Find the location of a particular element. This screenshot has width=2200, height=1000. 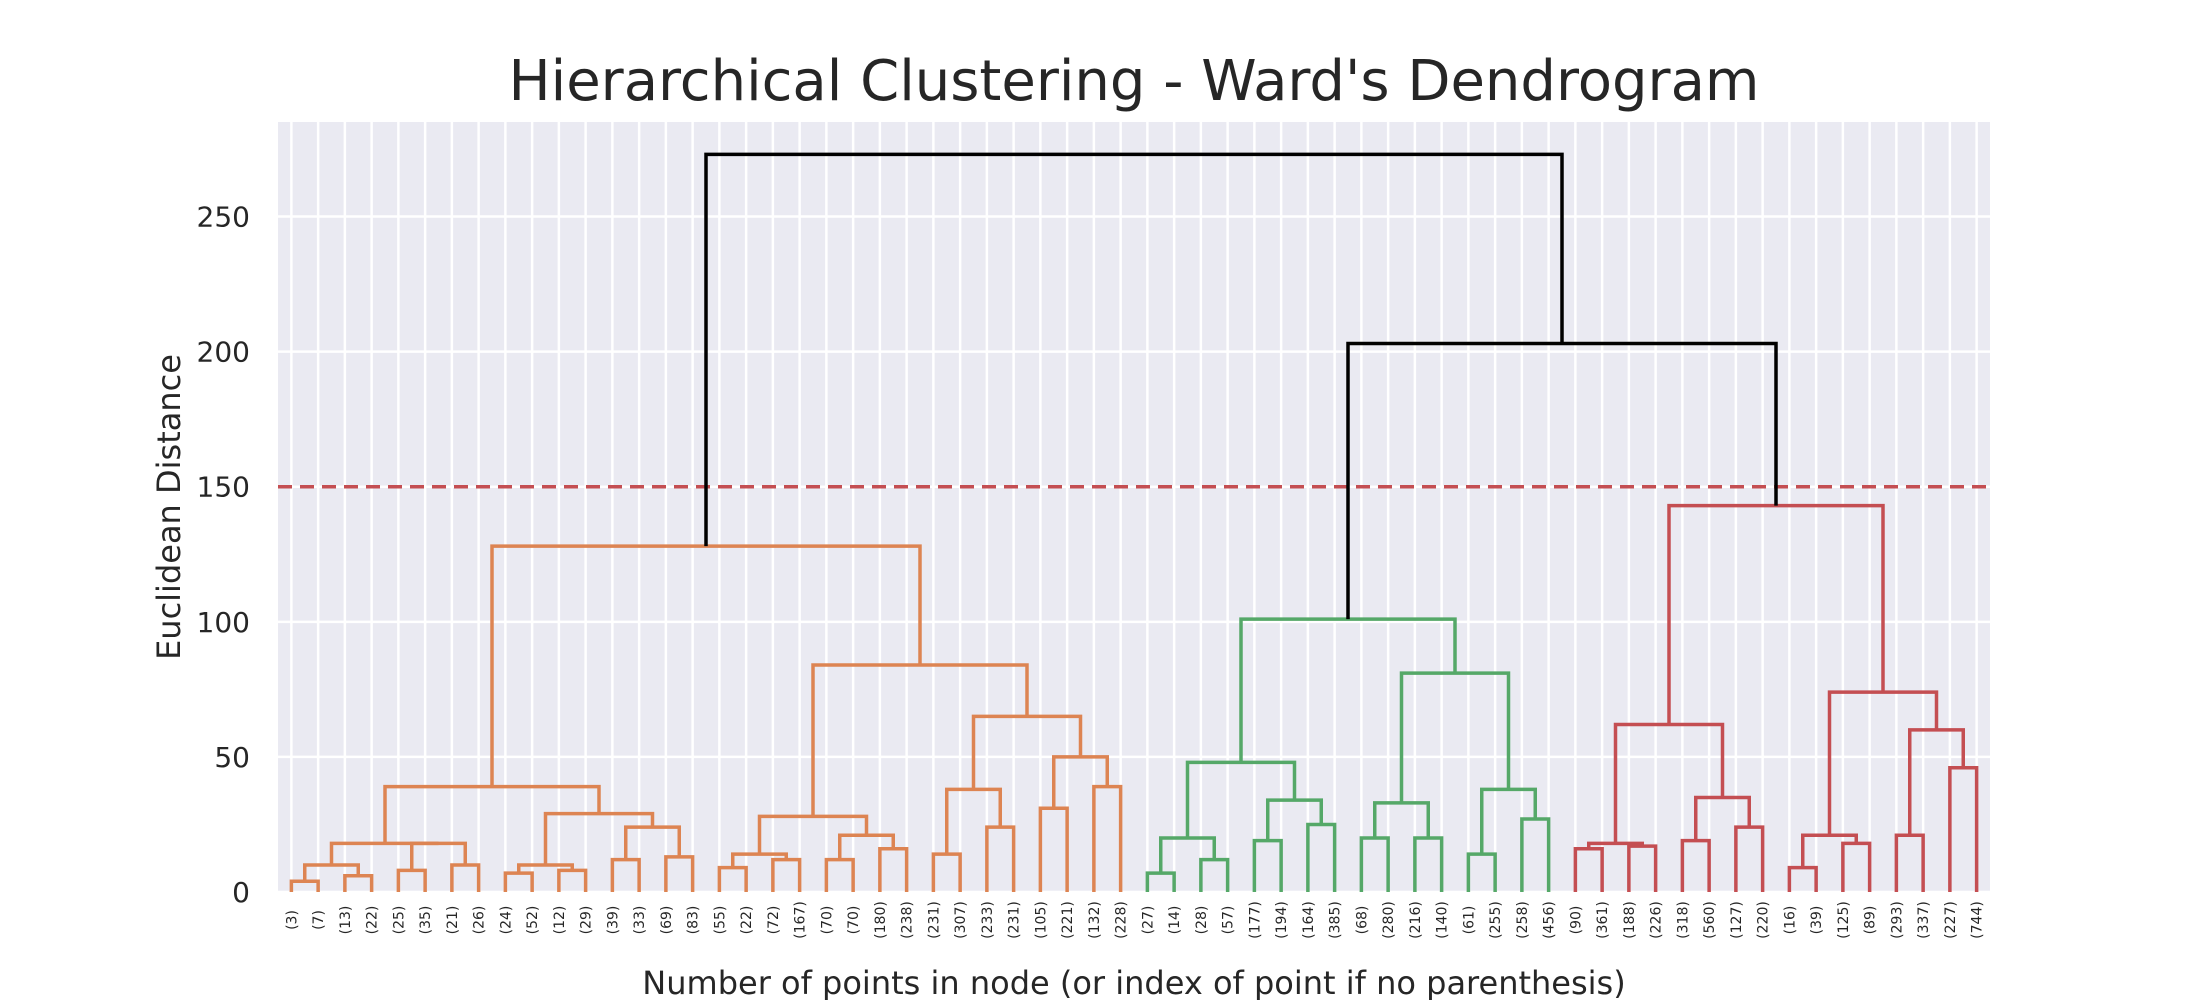

x-tick-label: (177) is located at coordinates (1255, 920).